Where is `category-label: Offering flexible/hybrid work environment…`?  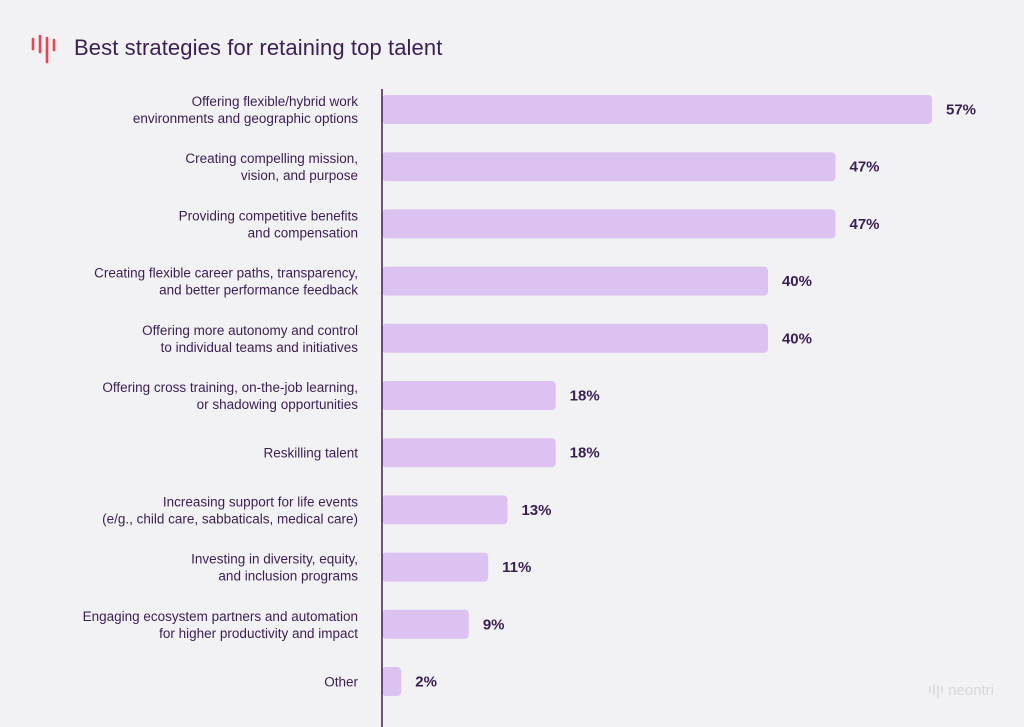 category-label: Offering flexible/hybrid work environment… is located at coordinates (245, 110).